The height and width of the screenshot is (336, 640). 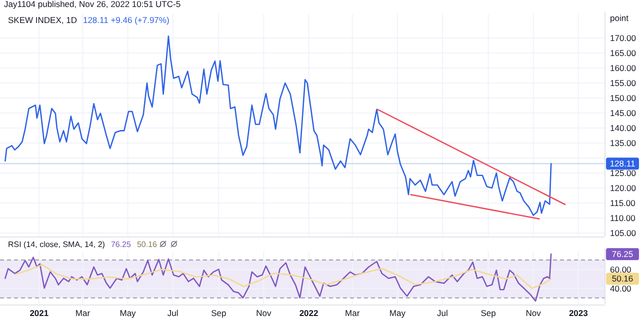 What do you see at coordinates (57, 244) in the screenshot?
I see `chart-title: RSI (14, close, SMA, 14, 2)` at bounding box center [57, 244].